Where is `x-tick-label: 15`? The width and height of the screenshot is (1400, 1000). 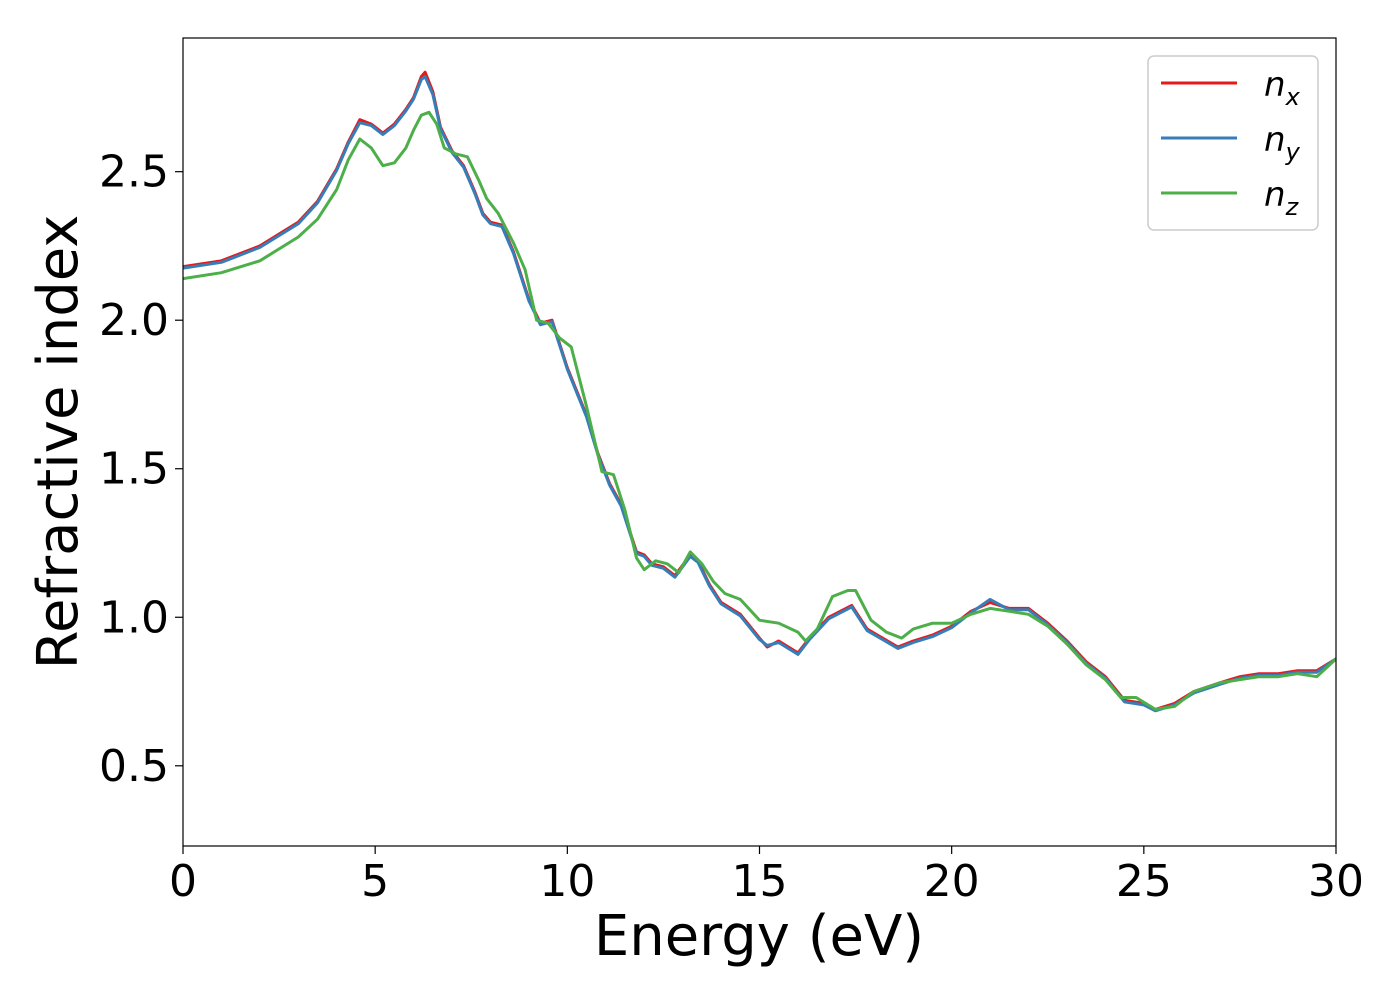 x-tick-label: 15 is located at coordinates (760, 881).